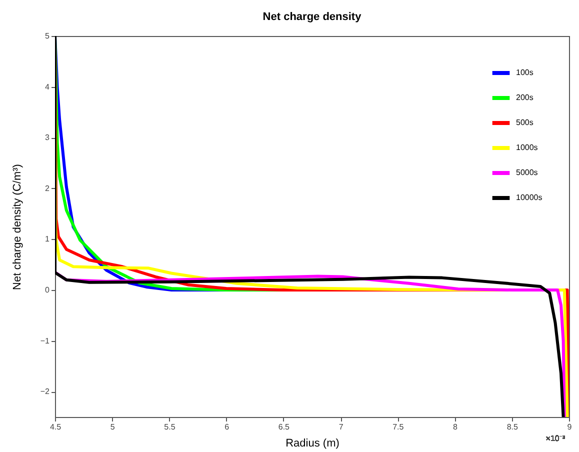 The height and width of the screenshot is (452, 579). Describe the element at coordinates (170, 427) in the screenshot. I see `x-tick-label: 5.5` at that location.